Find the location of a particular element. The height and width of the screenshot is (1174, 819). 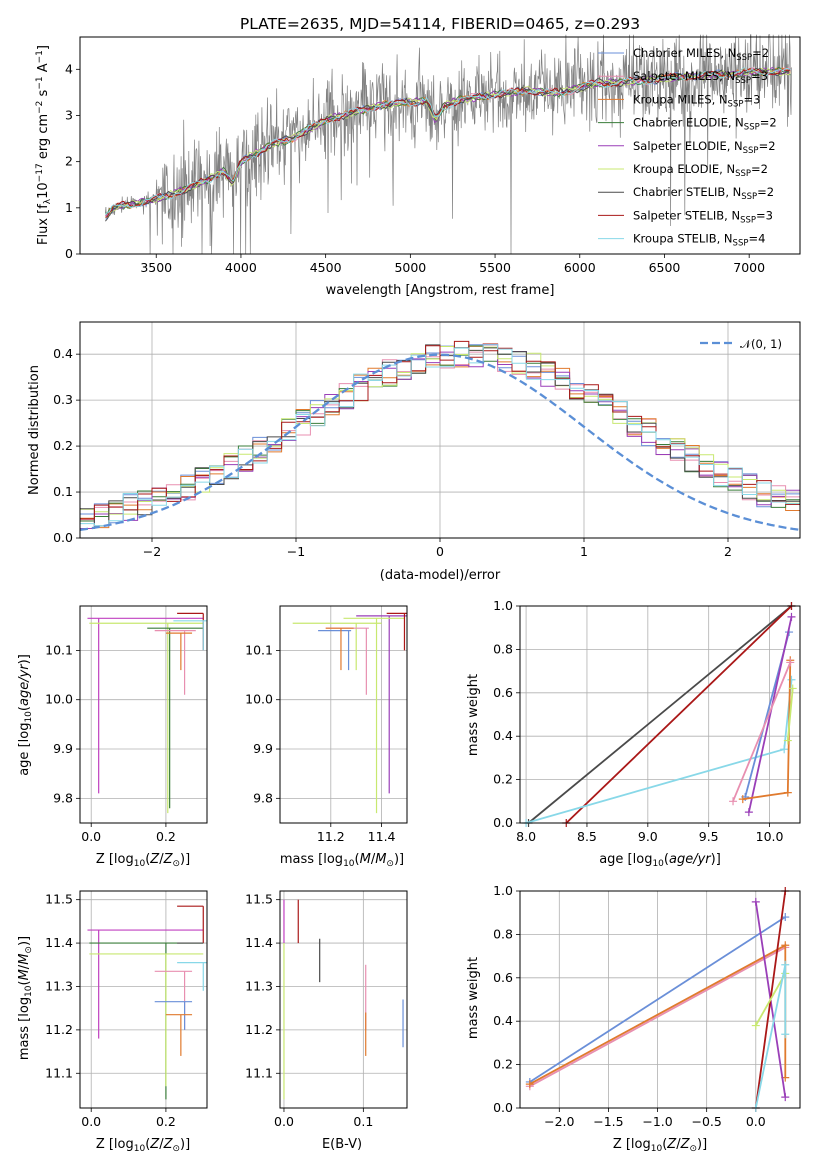

y-tick-label: 10.0 is located at coordinates (259, 699).